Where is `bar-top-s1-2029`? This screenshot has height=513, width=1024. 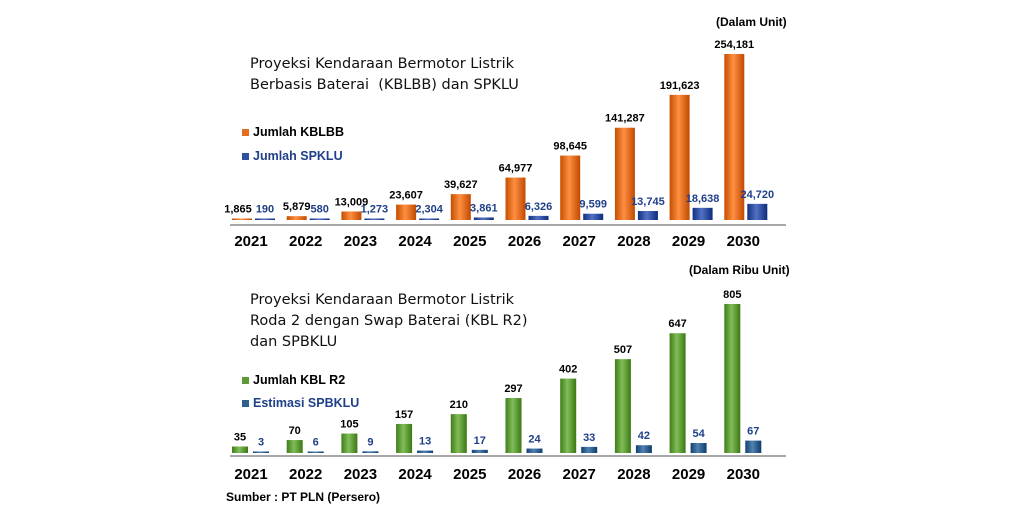 bar-top-s1-2029 is located at coordinates (702, 213).